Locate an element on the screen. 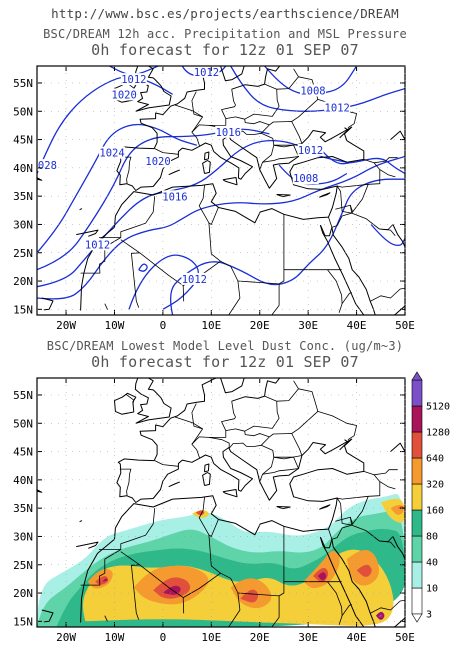  colorbar-label: 160 is located at coordinates (435, 511).